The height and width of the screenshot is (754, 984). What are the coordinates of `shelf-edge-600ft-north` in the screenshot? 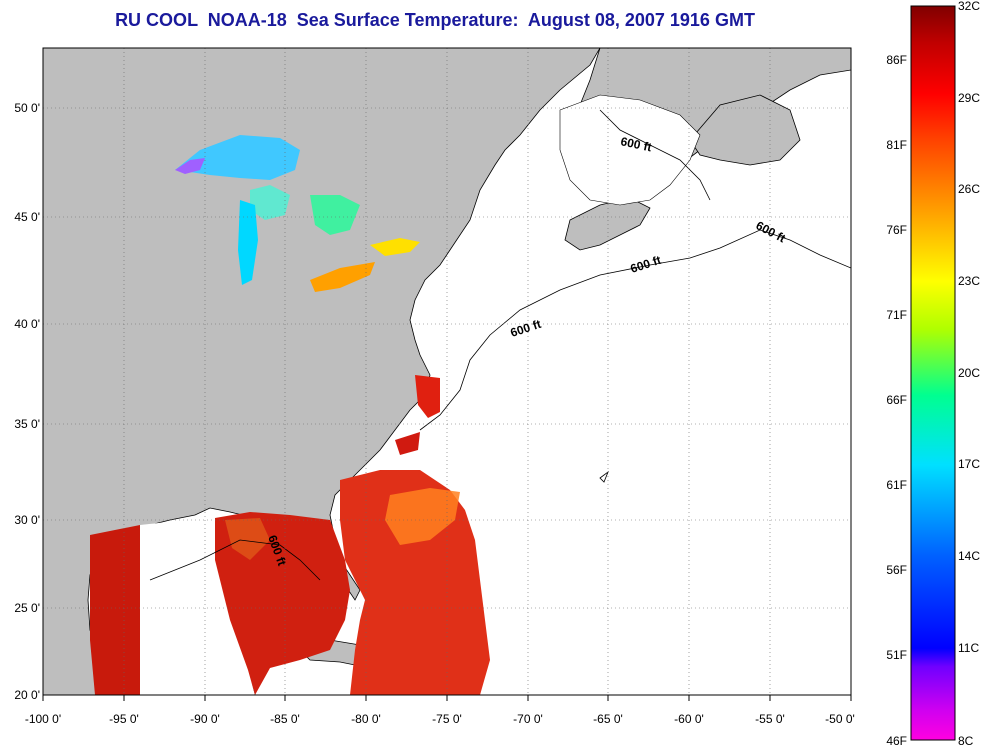 It's located at (655, 155).